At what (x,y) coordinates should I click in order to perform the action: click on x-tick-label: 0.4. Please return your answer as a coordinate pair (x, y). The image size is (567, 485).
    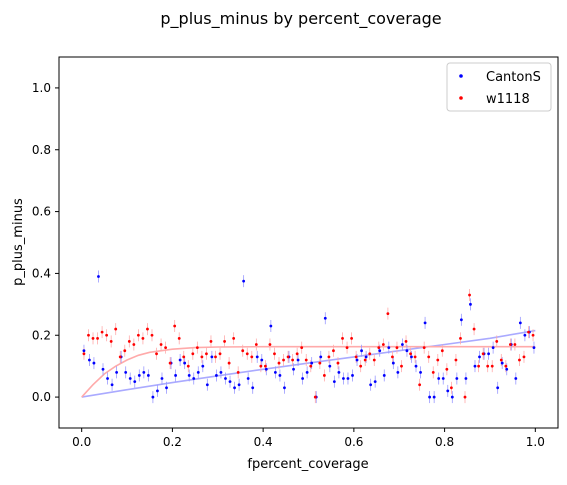
    Looking at the image, I should click on (263, 442).